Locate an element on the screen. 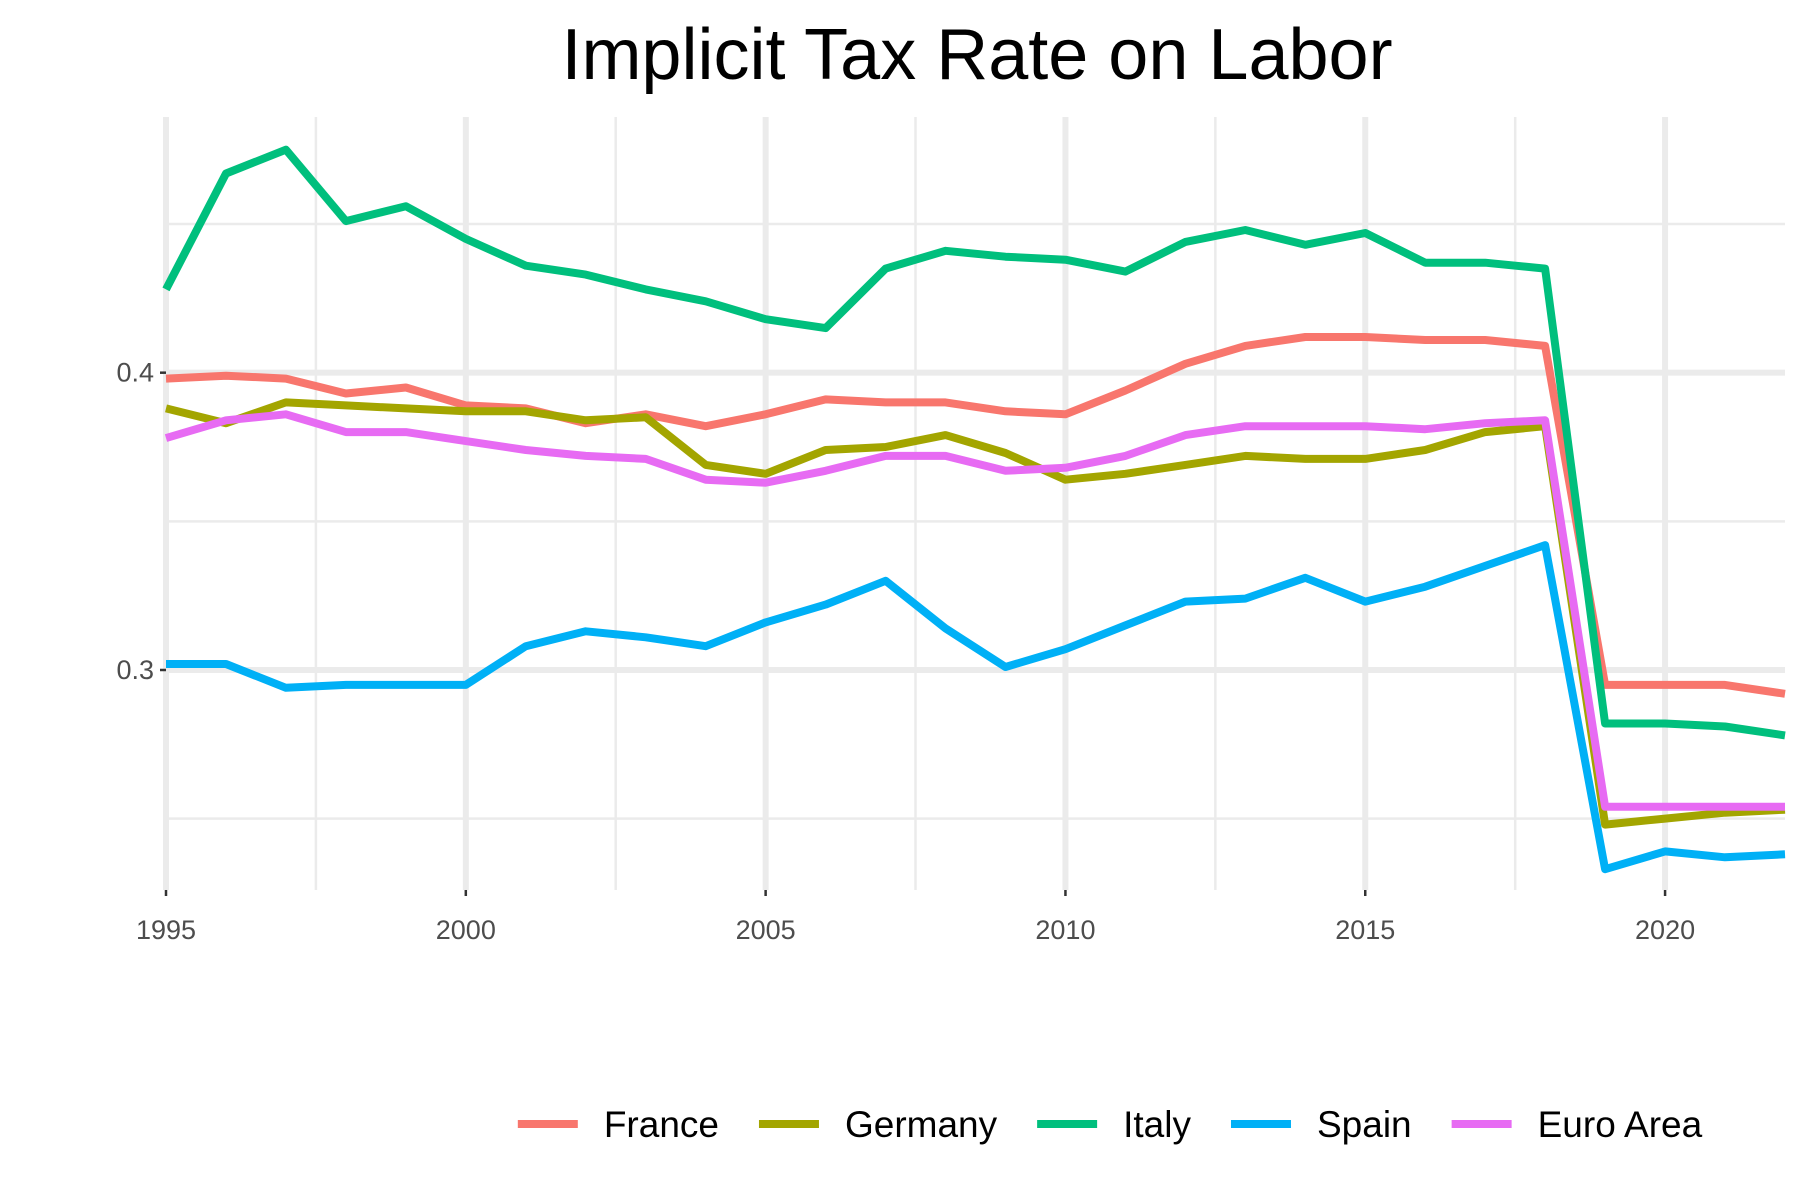 The height and width of the screenshot is (1200, 1800). legend-label: Euro Area is located at coordinates (1620, 1124).